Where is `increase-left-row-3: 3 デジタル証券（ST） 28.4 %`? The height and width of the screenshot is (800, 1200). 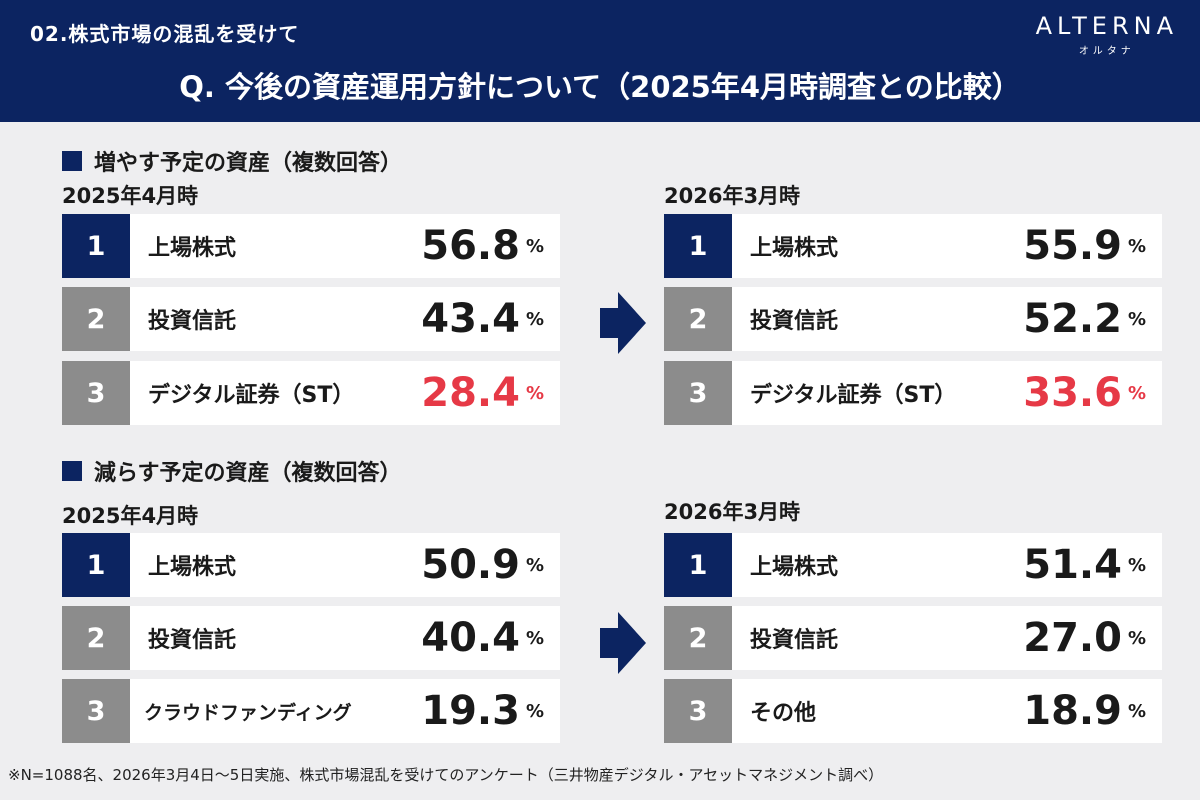
increase-left-row-3: 3 デジタル証券（ST） 28.4 % is located at coordinates (311, 393).